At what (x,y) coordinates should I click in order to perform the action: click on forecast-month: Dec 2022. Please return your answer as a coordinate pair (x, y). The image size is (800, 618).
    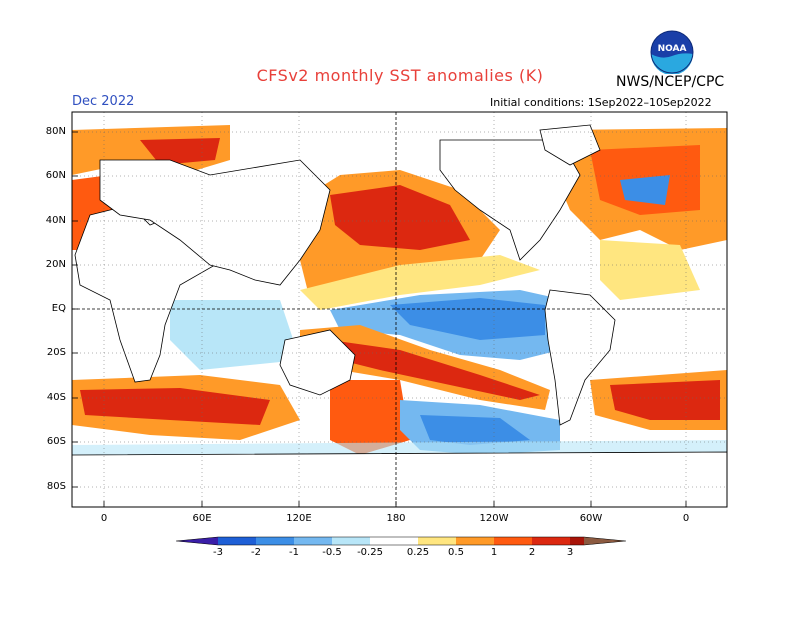
    Looking at the image, I should click on (103, 101).